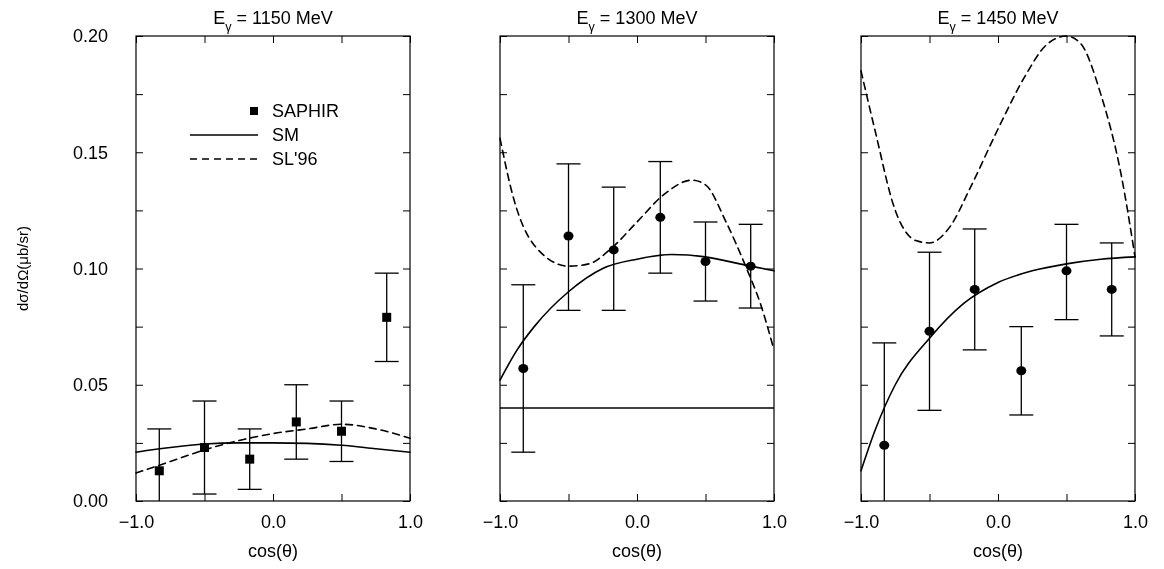 This screenshot has height=569, width=1164. I want to click on chart-title: E$_{γ}$ = 1150 MeV, so click(273, 21).